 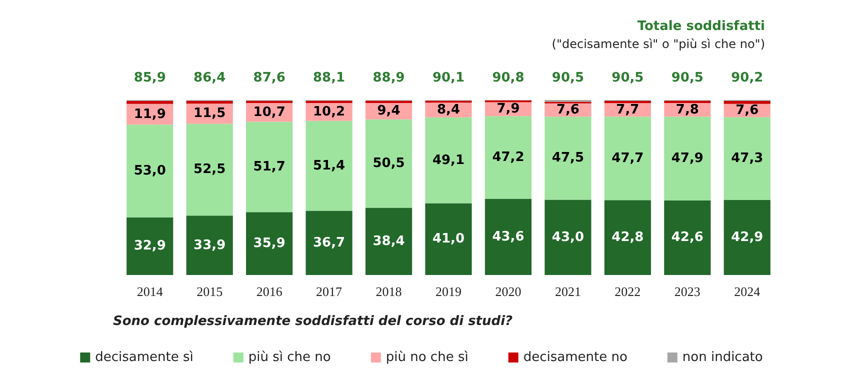 What do you see at coordinates (150, 291) in the screenshot?
I see `x-tick-label: 2014` at bounding box center [150, 291].